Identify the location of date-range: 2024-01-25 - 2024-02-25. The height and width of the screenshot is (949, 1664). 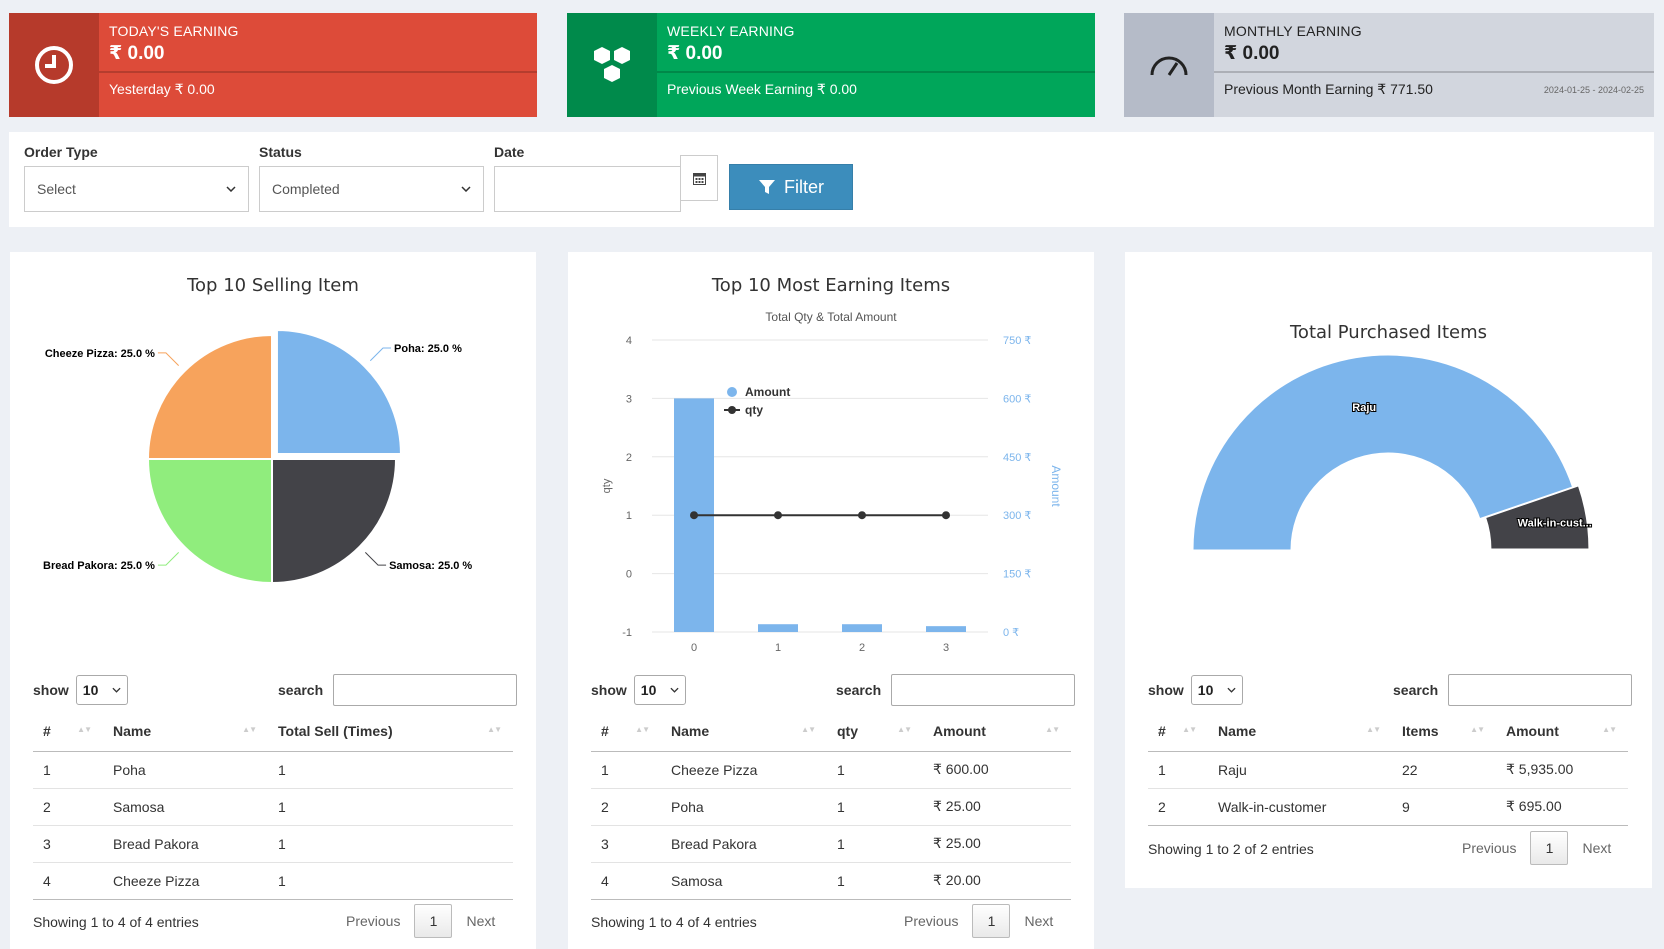
(1593, 90).